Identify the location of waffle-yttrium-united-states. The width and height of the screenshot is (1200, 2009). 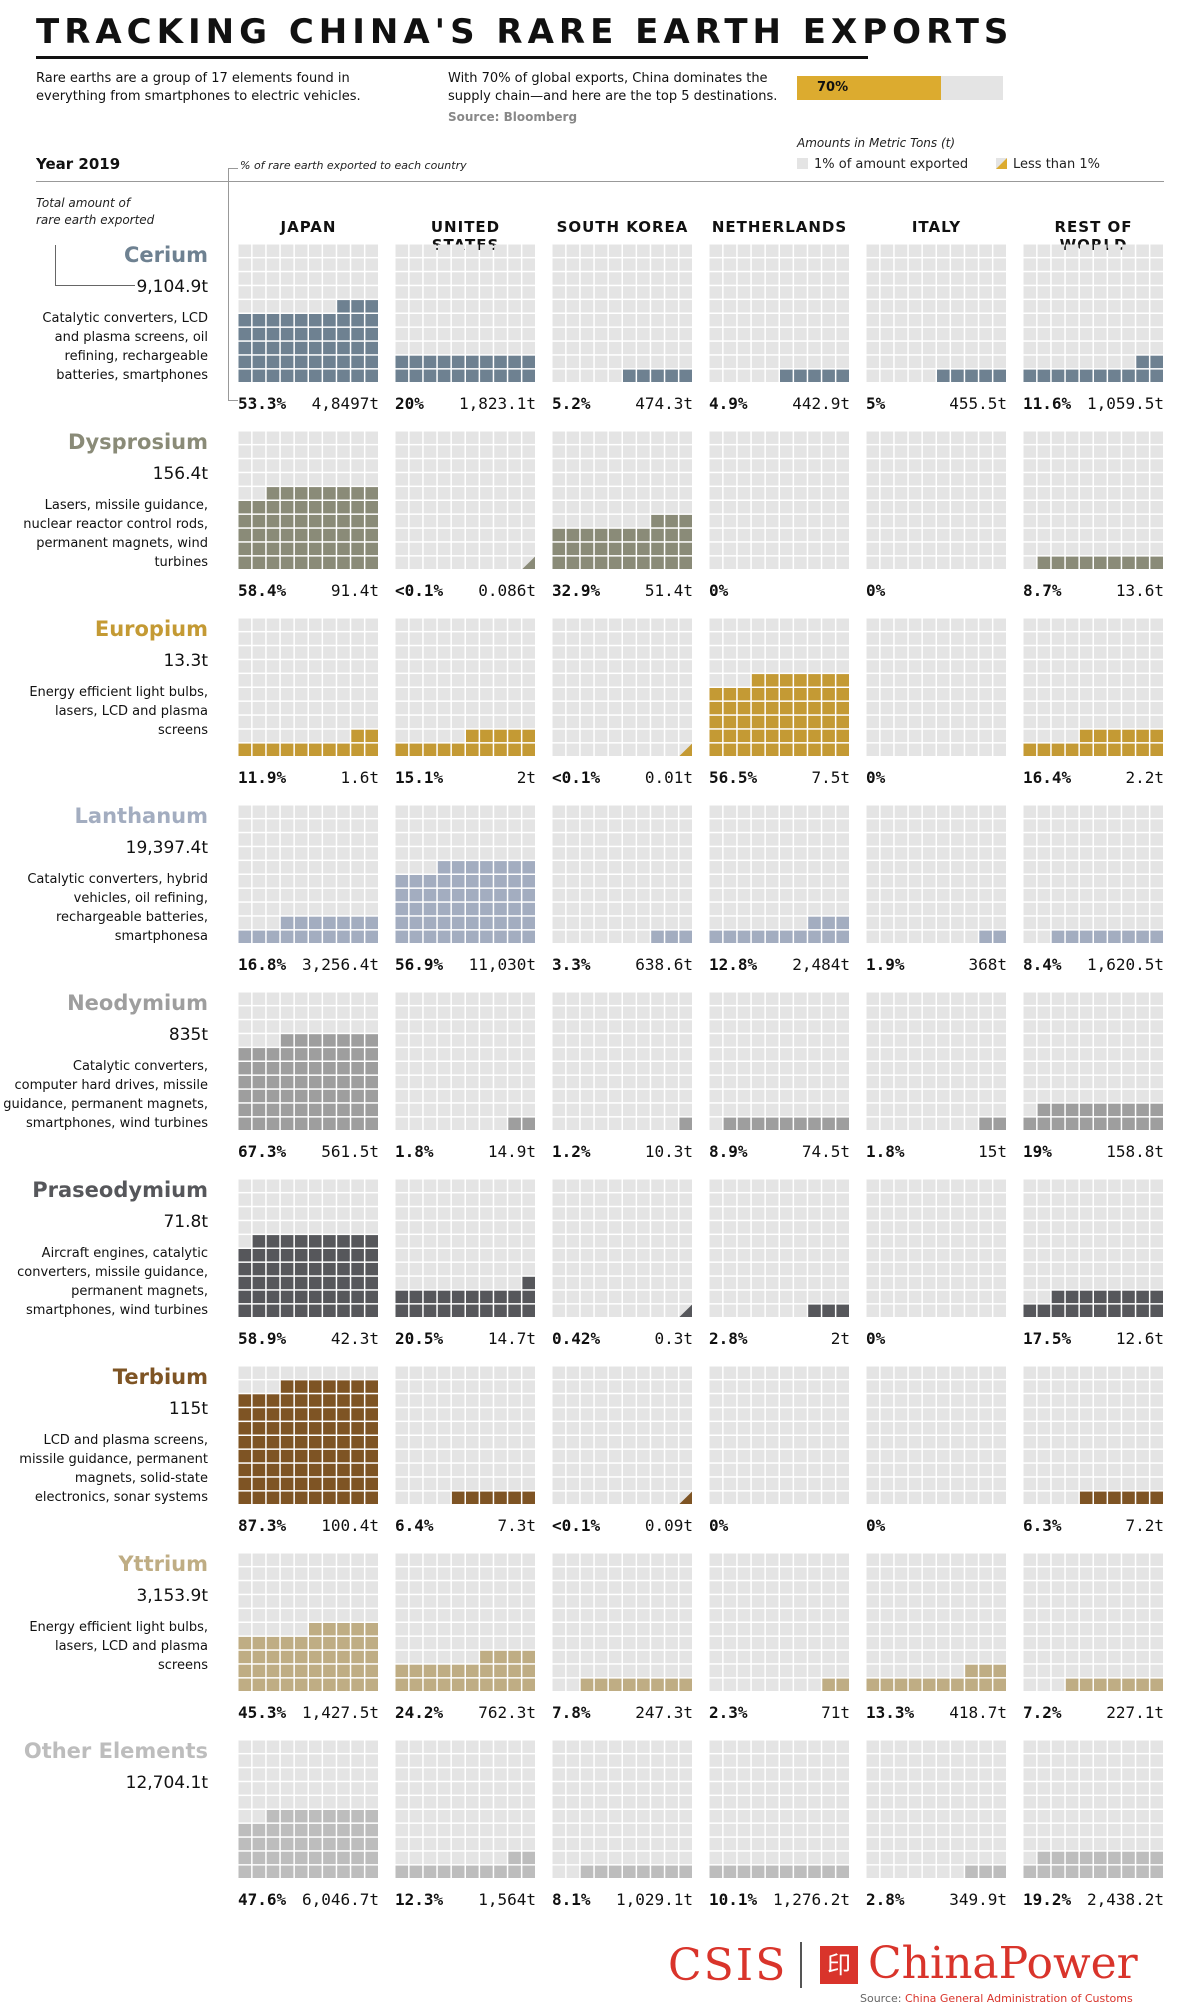
(465, 1622).